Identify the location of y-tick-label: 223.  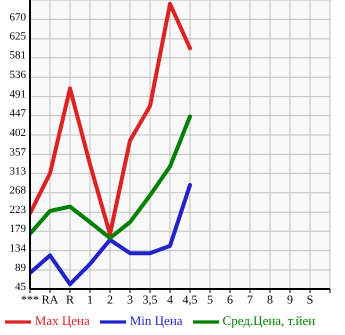
(18, 210).